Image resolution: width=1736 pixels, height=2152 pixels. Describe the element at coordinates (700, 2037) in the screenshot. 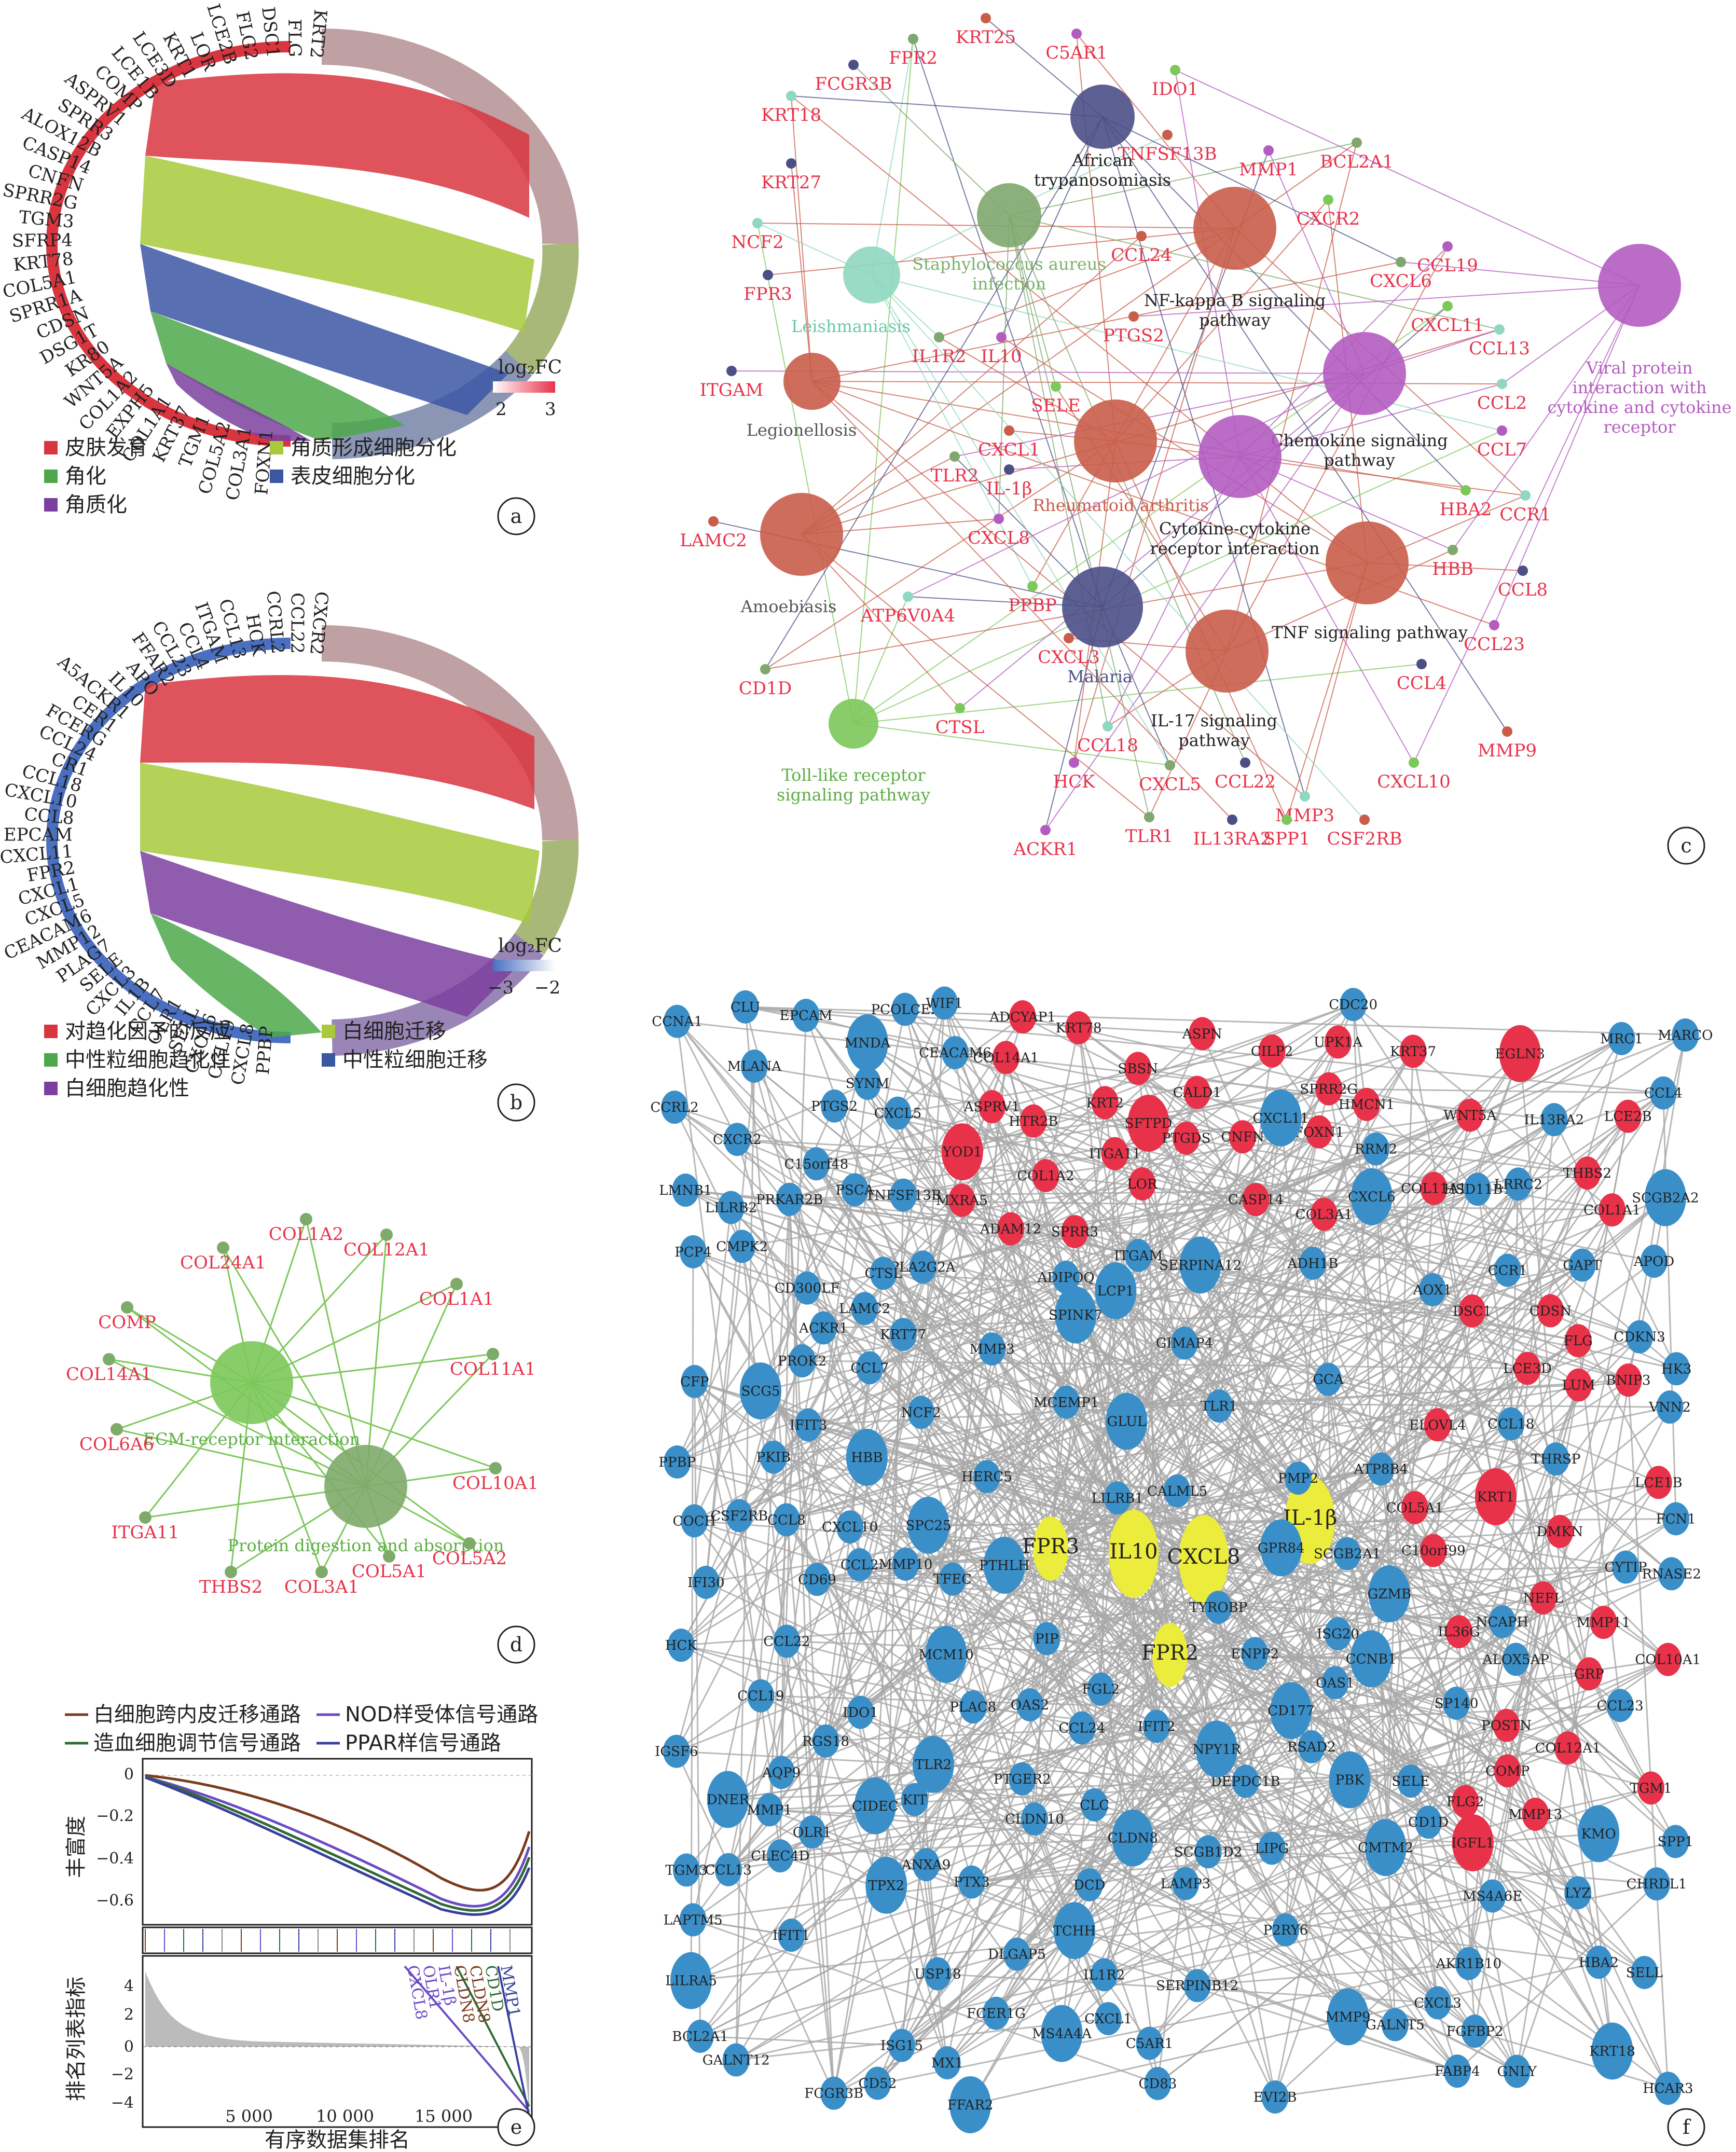

I see `ppi-node-label: BCL2A1` at that location.